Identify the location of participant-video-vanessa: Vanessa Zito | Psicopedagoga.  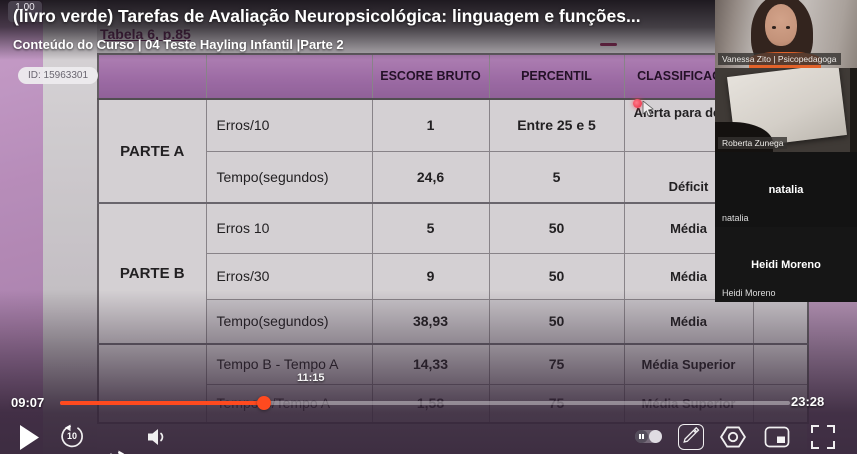
(786, 34).